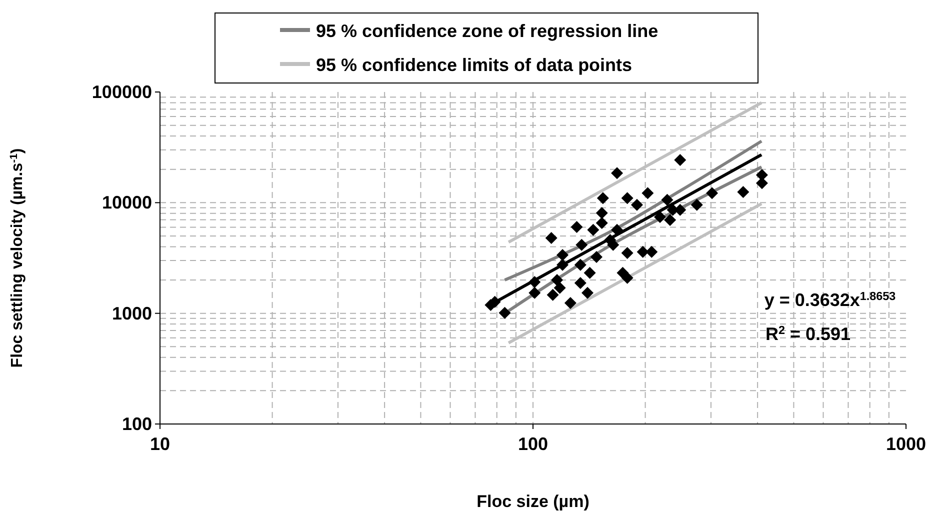 The width and height of the screenshot is (937, 517). I want to click on x-axis-title: Floc size (µm), so click(533, 501).